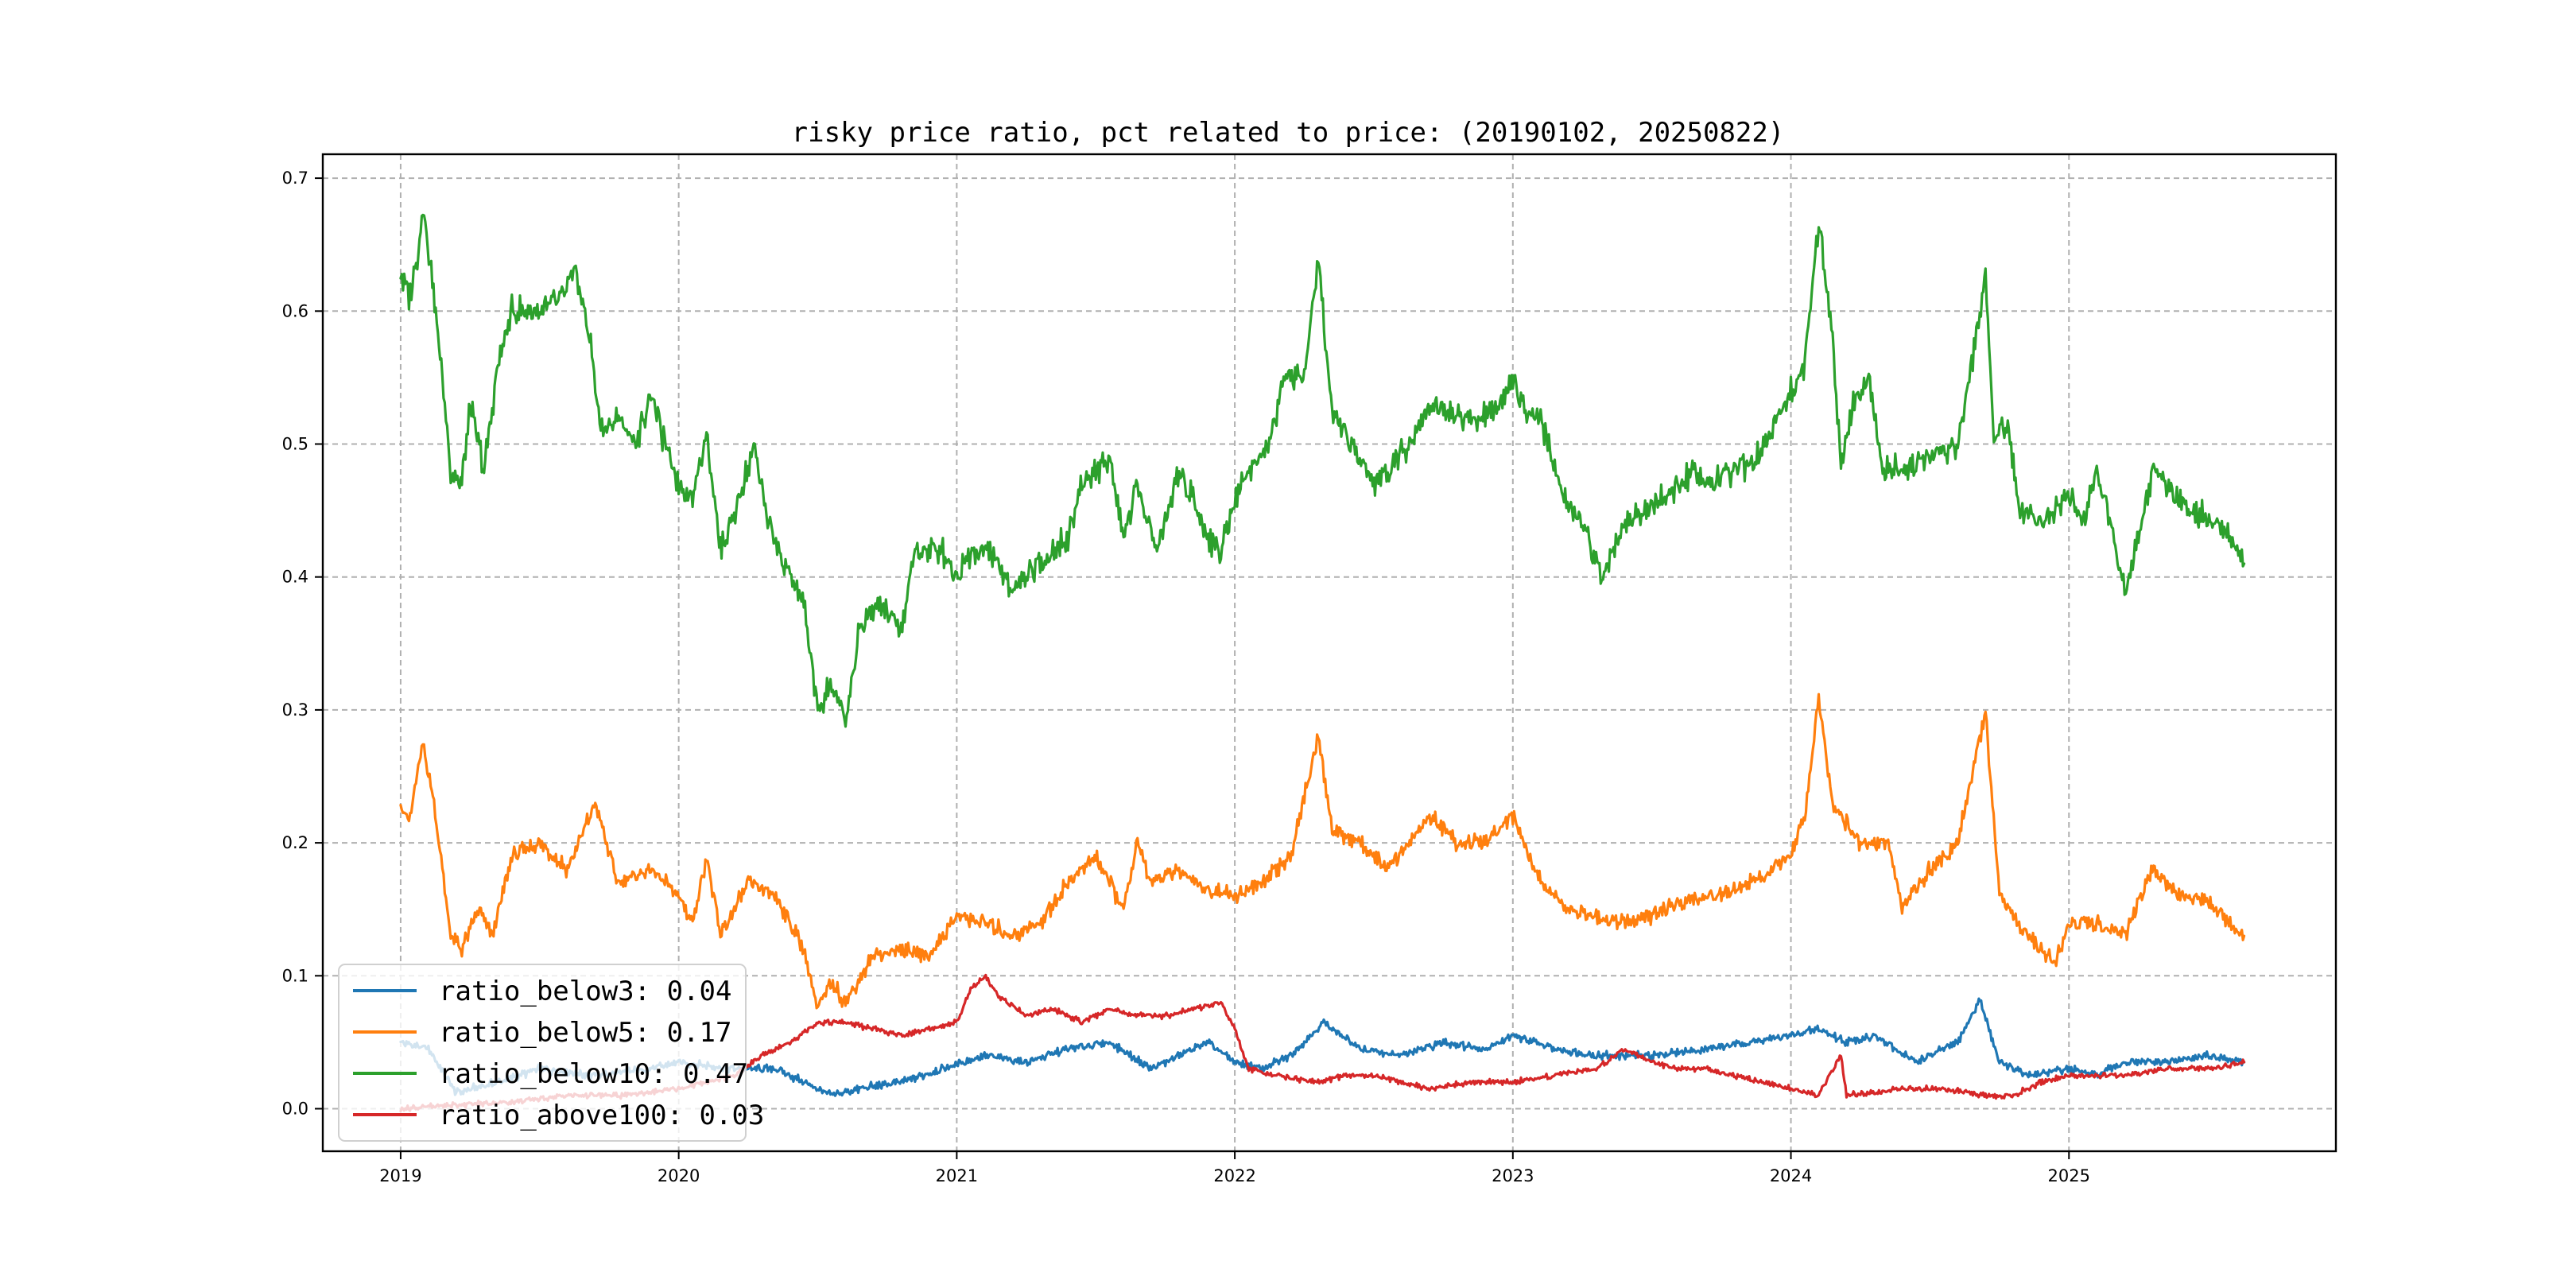 This screenshot has width=2576, height=1288. I want to click on y-tick-label: 0.6, so click(295, 311).